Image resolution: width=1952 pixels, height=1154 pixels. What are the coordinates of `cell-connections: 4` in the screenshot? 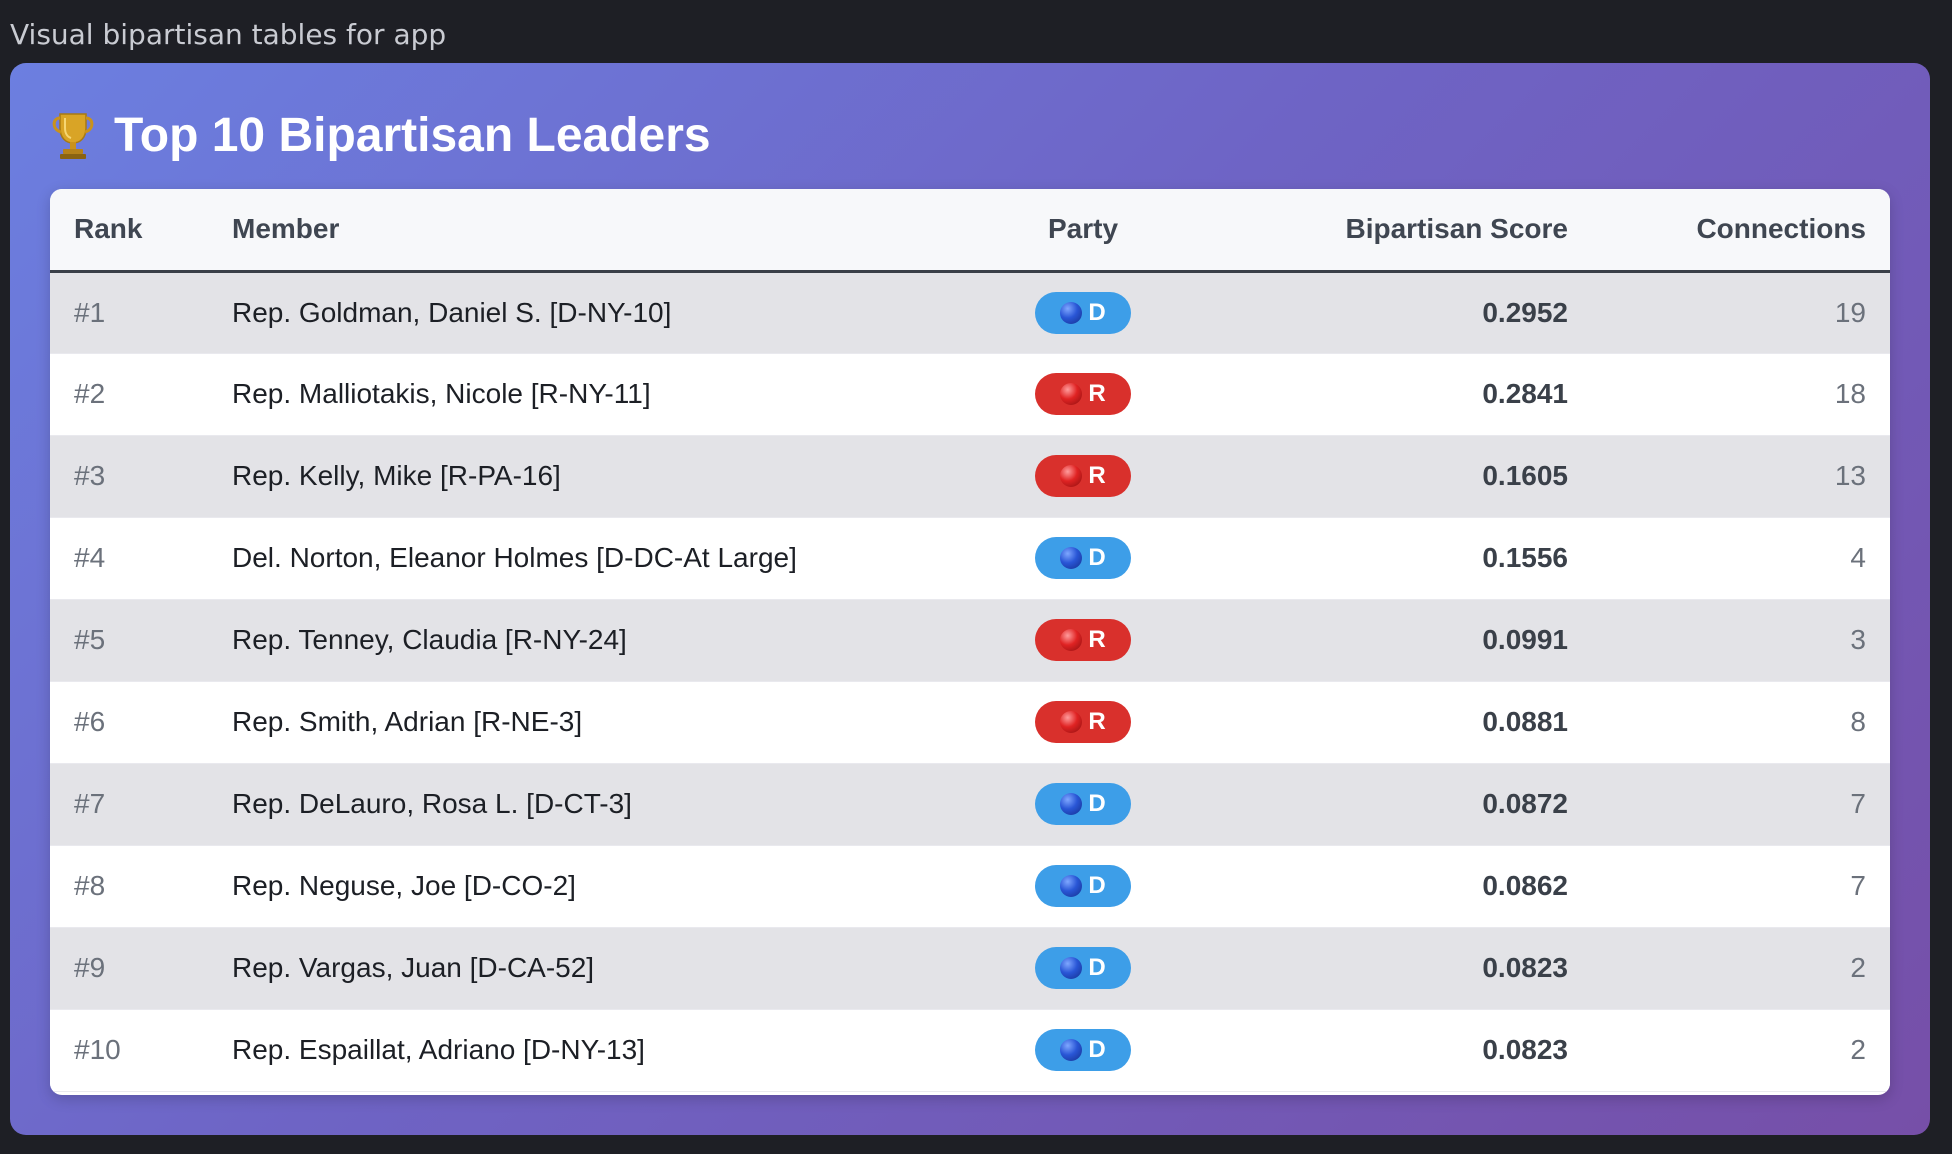 It's located at (1741, 558).